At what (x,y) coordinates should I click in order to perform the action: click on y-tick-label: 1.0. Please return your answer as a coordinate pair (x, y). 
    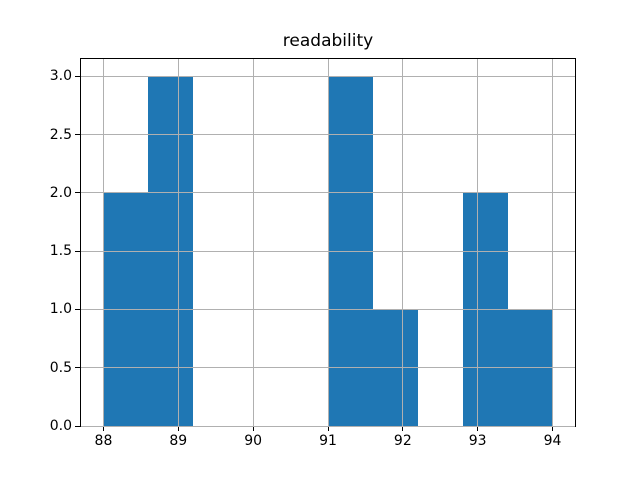
    Looking at the image, I should click on (60, 309).